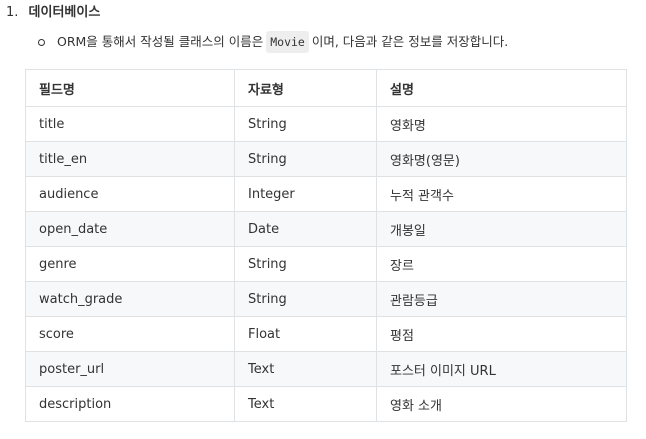 The image size is (646, 439). What do you see at coordinates (305, 229) in the screenshot?
I see `cell-data-type: Date` at bounding box center [305, 229].